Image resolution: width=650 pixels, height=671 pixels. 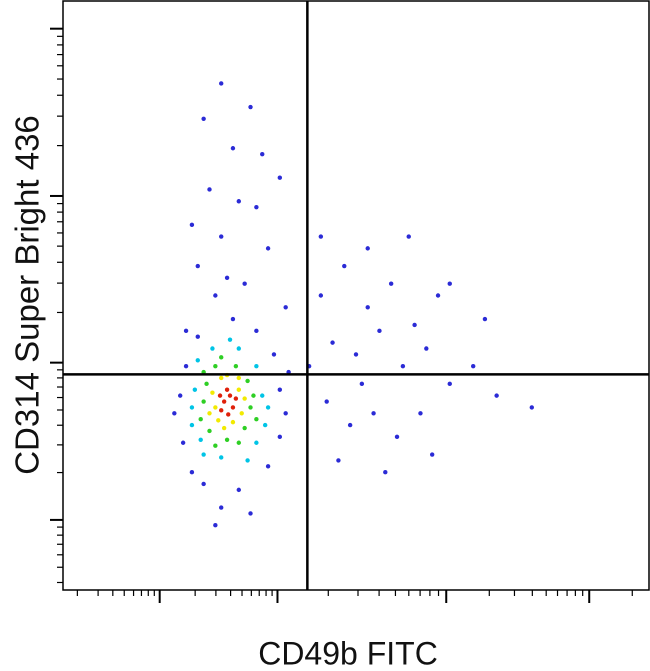 What do you see at coordinates (348, 653) in the screenshot?
I see `x-axis-title: CD49b FITC` at bounding box center [348, 653].